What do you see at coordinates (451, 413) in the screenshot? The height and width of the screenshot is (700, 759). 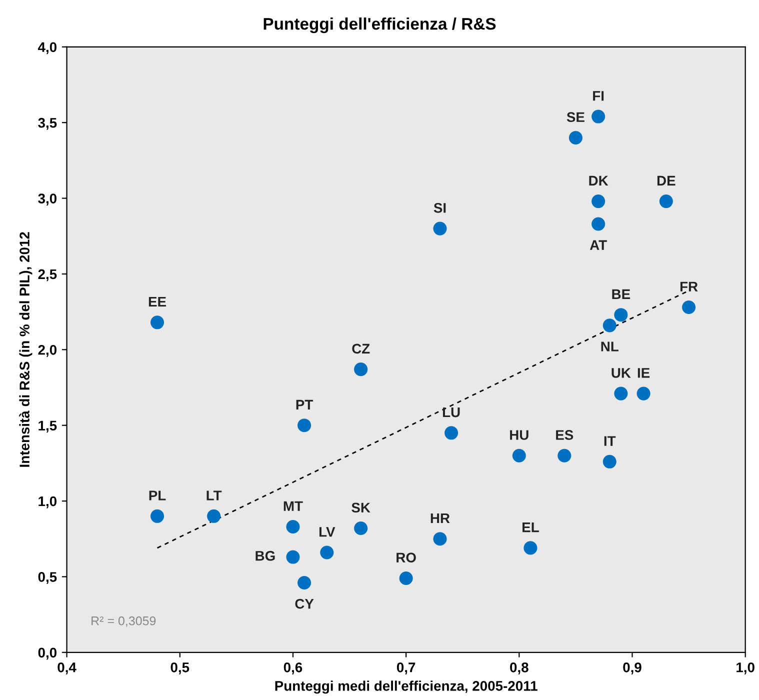 I see `annotation: LU` at bounding box center [451, 413].